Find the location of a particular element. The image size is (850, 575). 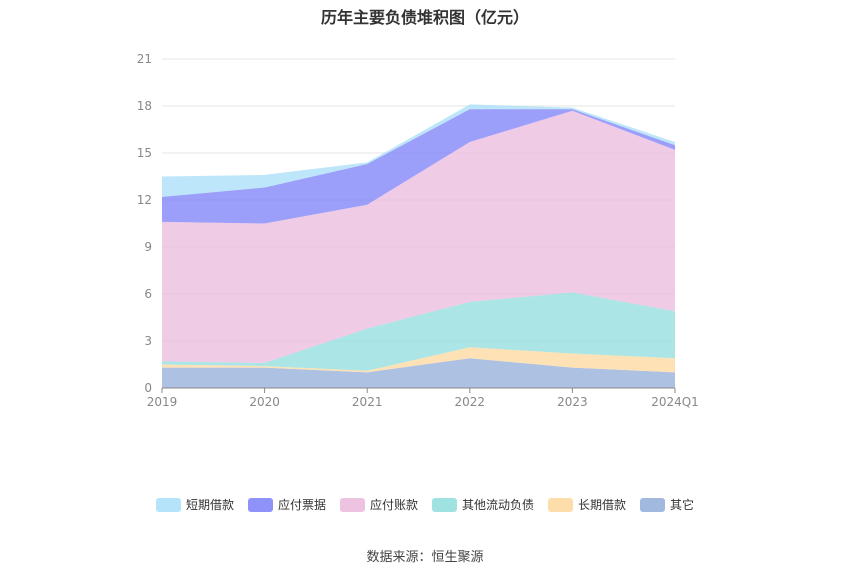

y-tick-label: 15 is located at coordinates (144, 153).